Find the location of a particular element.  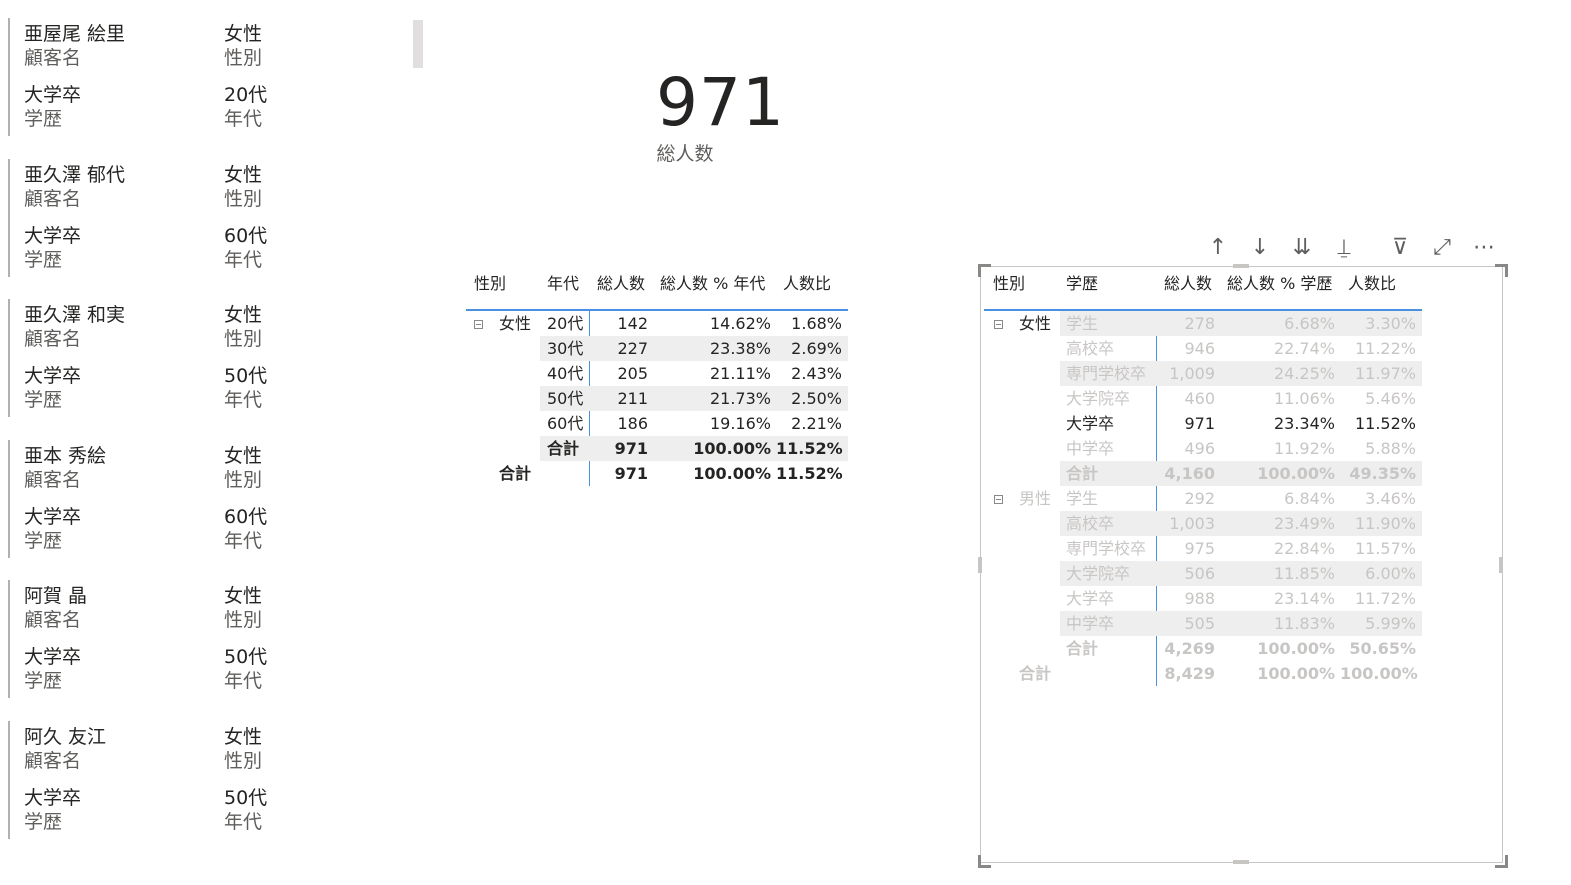

education-value: 大学卒 is located at coordinates (53, 797).